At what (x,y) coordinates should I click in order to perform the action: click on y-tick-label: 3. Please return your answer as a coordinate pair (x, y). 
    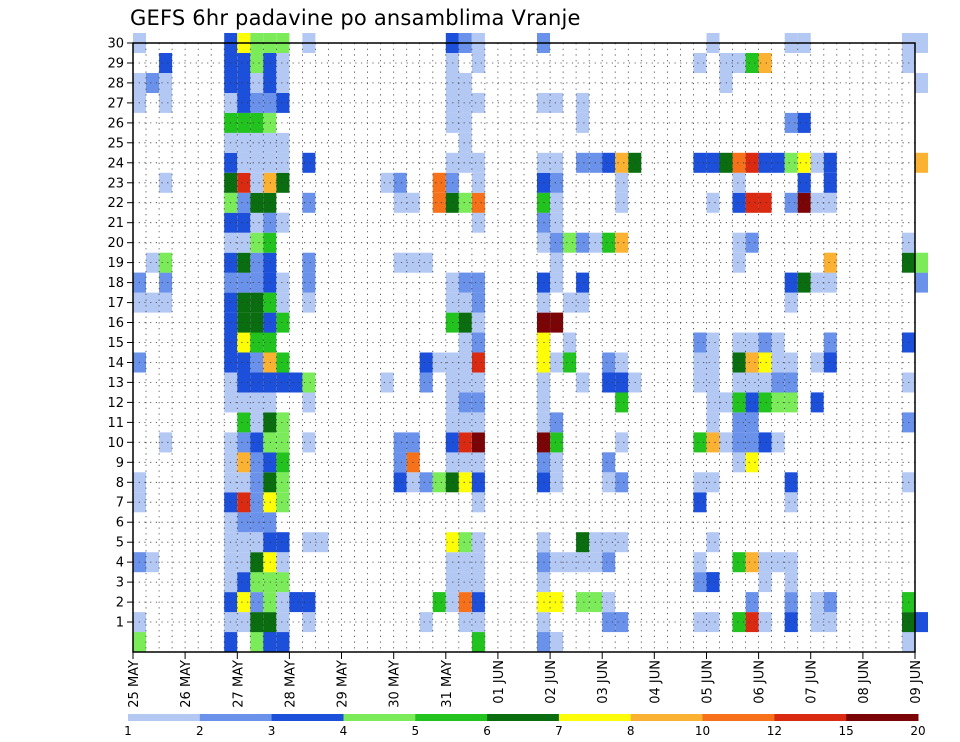
    Looking at the image, I should click on (120, 583).